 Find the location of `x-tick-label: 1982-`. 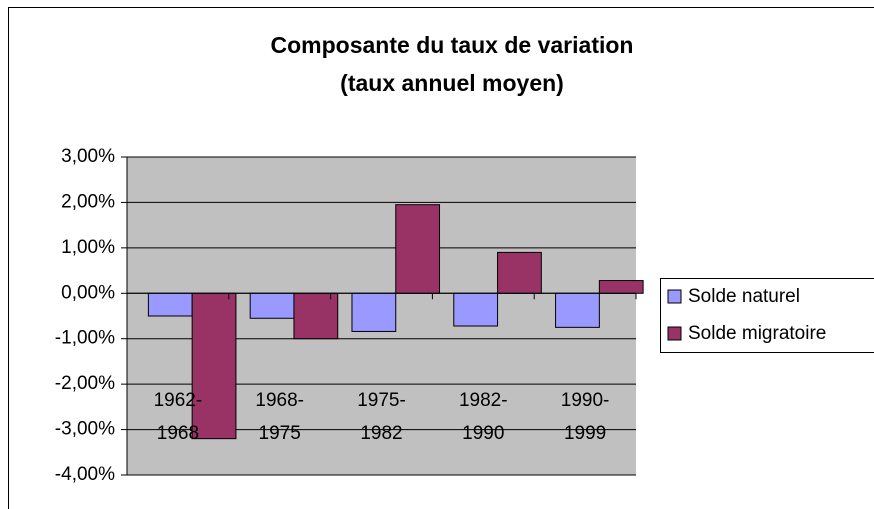

x-tick-label: 1982- is located at coordinates (483, 400).